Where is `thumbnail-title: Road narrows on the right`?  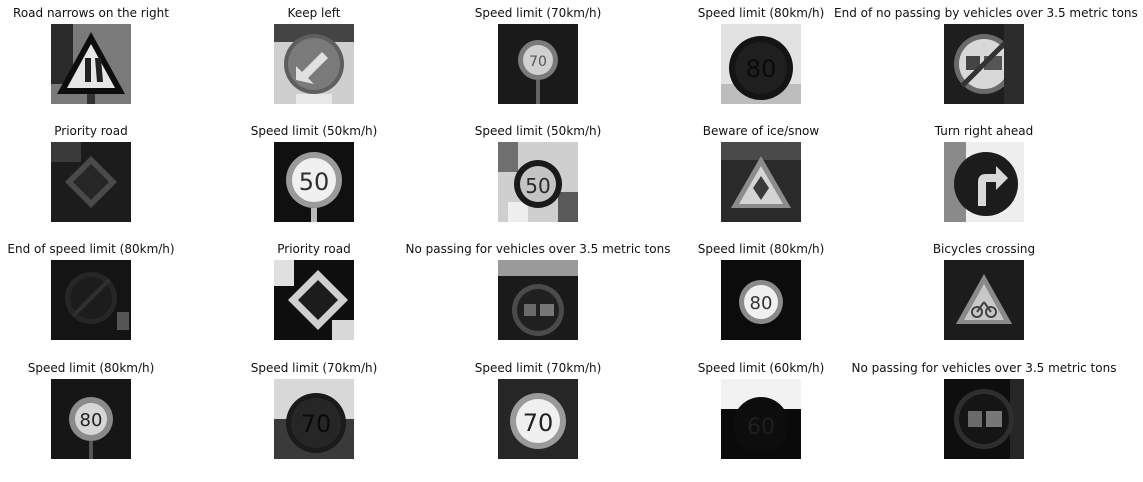
thumbnail-title: Road narrows on the right is located at coordinates (91, 13).